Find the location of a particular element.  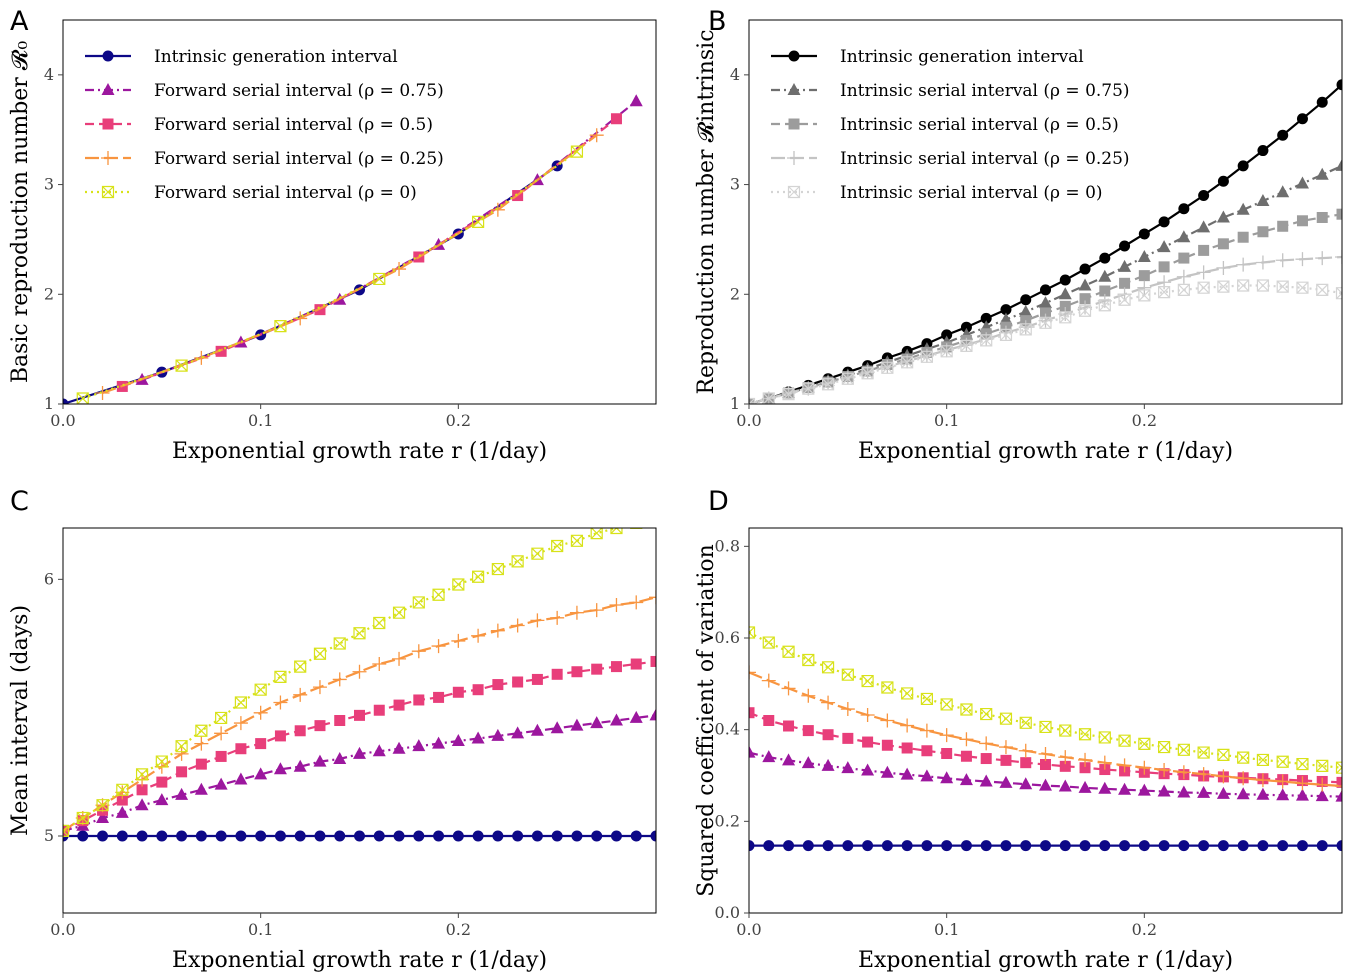

panel-b-y-tick-label: 2 is located at coordinates (735, 293).